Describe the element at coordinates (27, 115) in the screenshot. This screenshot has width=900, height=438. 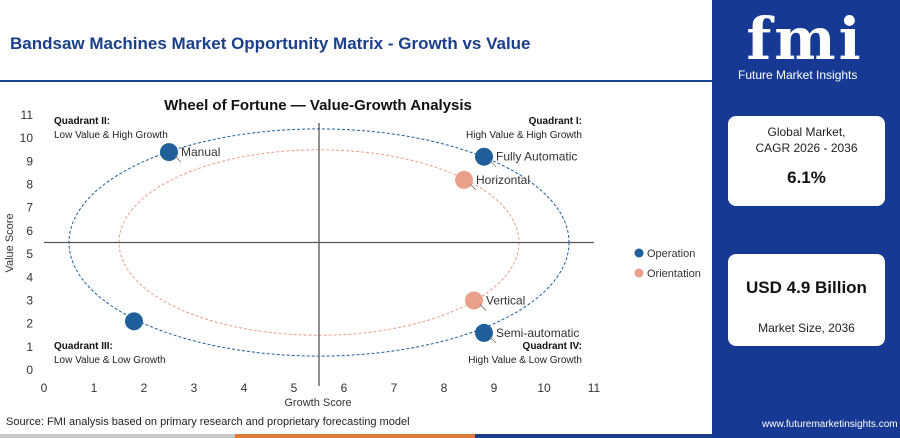
I see `y-tick-label: 11` at that location.